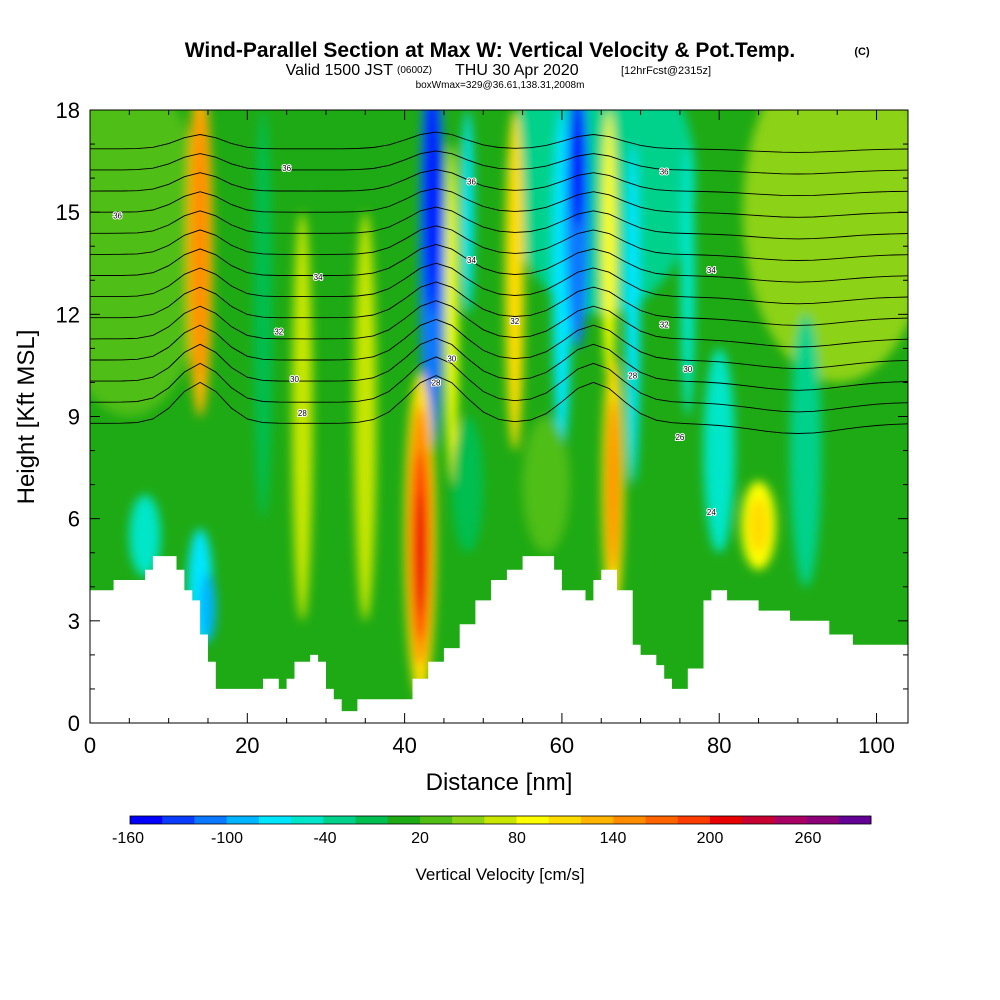 Image resolution: width=1000 pixels, height=1000 pixels. I want to click on colorbar-tick-label: 80, so click(517, 838).